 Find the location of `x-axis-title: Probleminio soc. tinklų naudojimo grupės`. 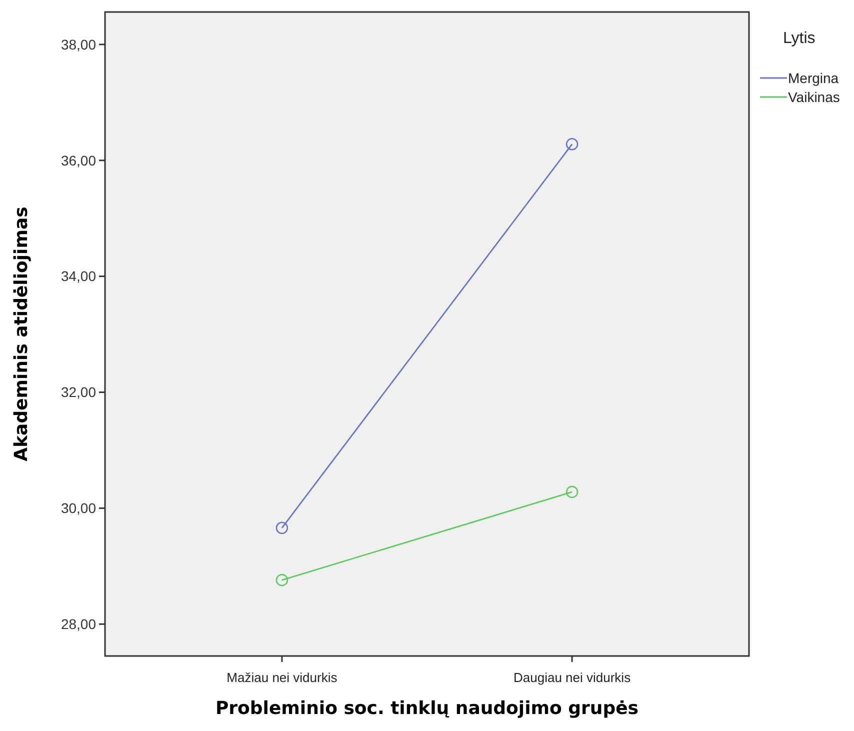

x-axis-title: Probleminio soc. tinklų naudojimo grupės is located at coordinates (427, 708).